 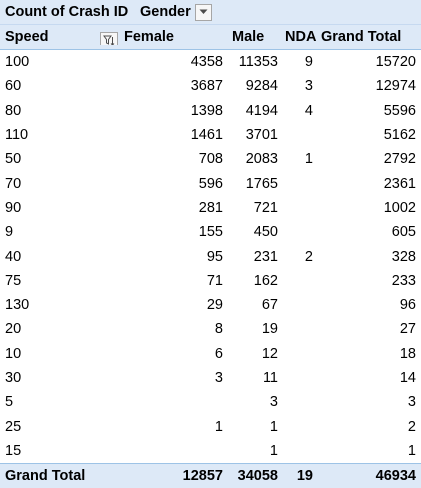 I want to click on column-header-male: Male, so click(x=248, y=37).